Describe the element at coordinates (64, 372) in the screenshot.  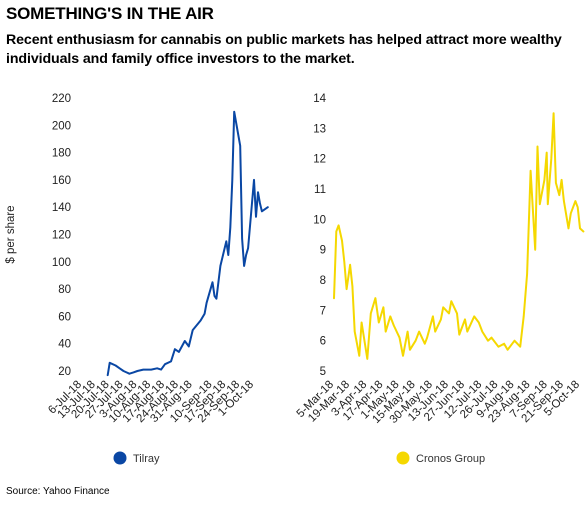
I see `y-tick-label: 20` at that location.